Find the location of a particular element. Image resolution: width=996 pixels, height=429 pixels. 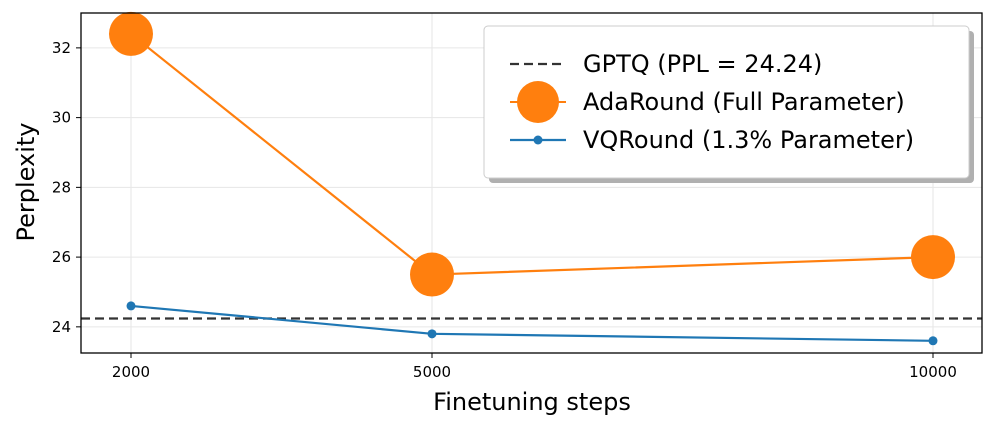

vqround-series-line is located at coordinates (532, 323).